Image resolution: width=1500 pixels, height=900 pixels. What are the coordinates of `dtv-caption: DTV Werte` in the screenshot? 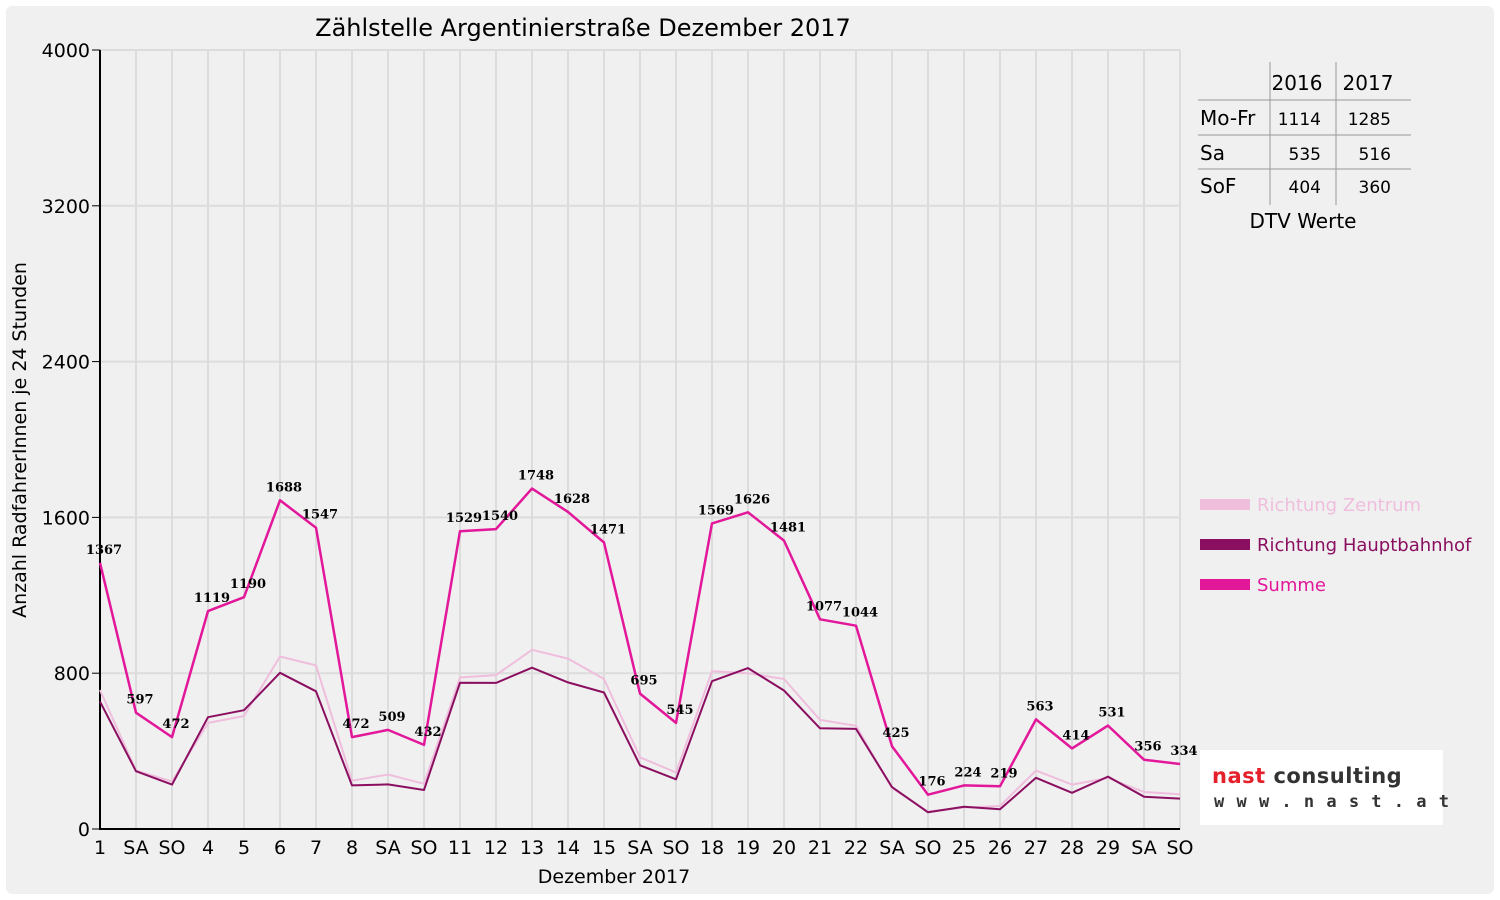 It's located at (1303, 221).